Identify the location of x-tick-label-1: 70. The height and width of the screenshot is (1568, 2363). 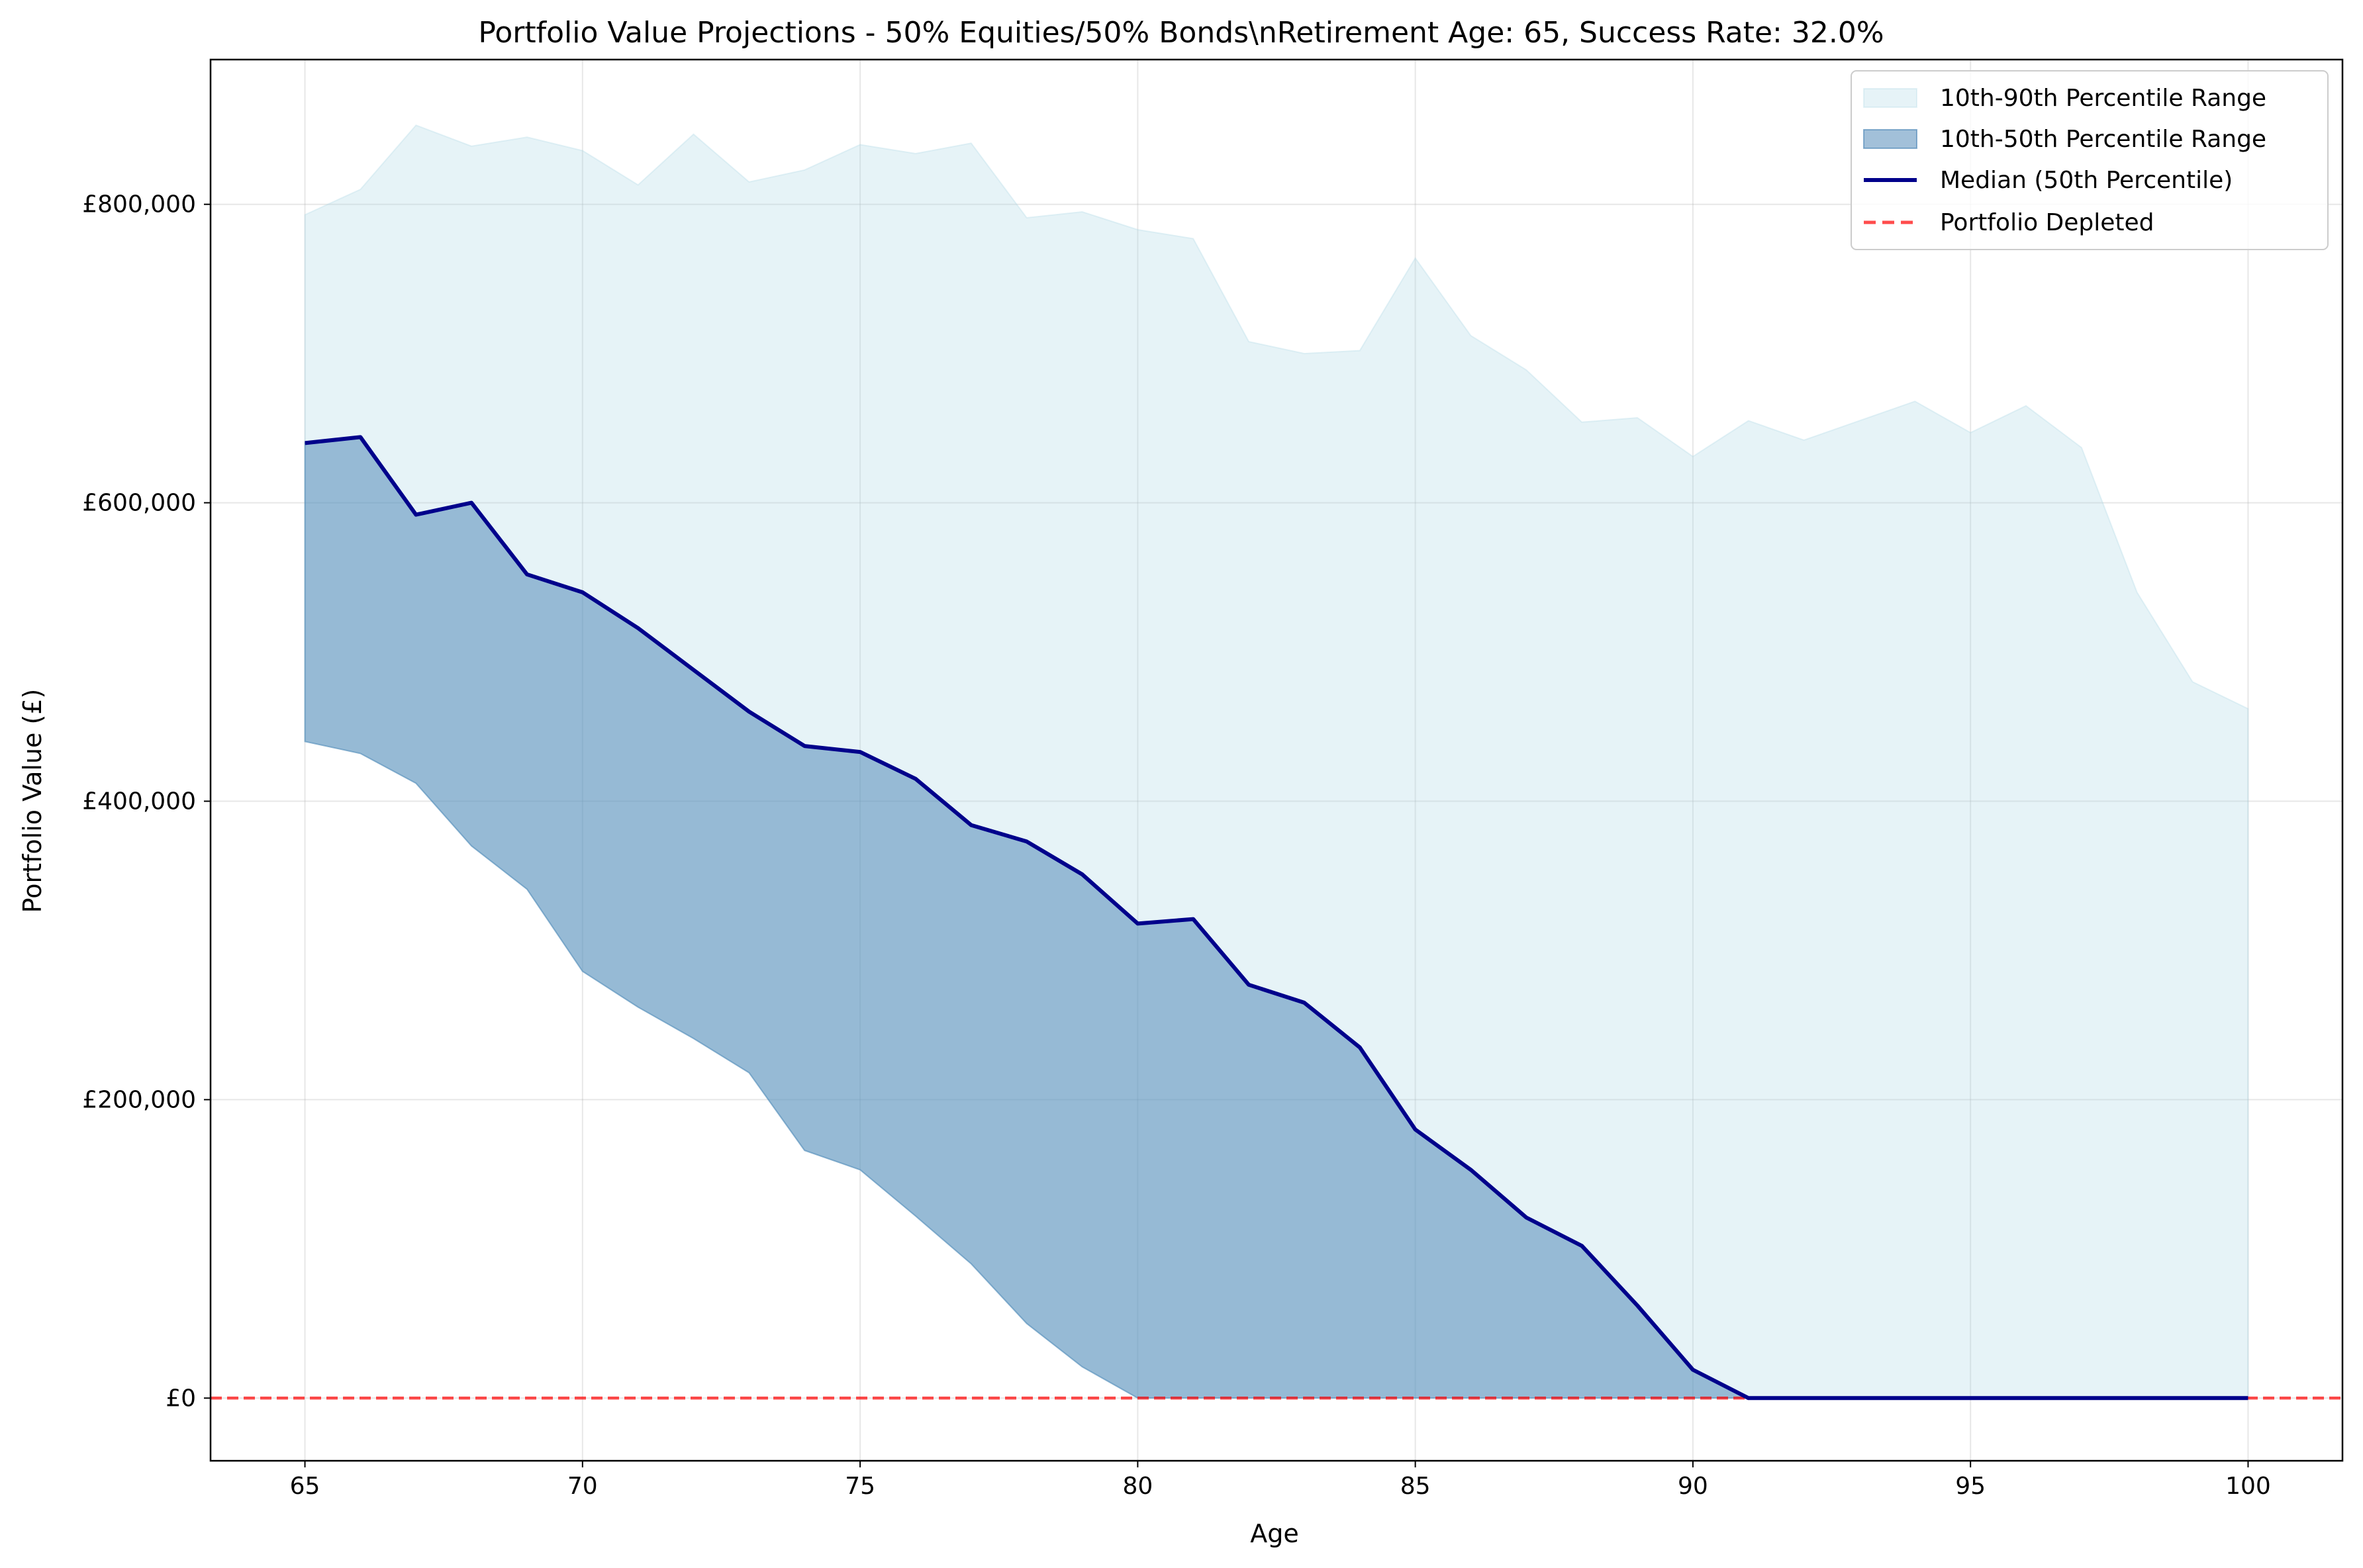
(582, 1486).